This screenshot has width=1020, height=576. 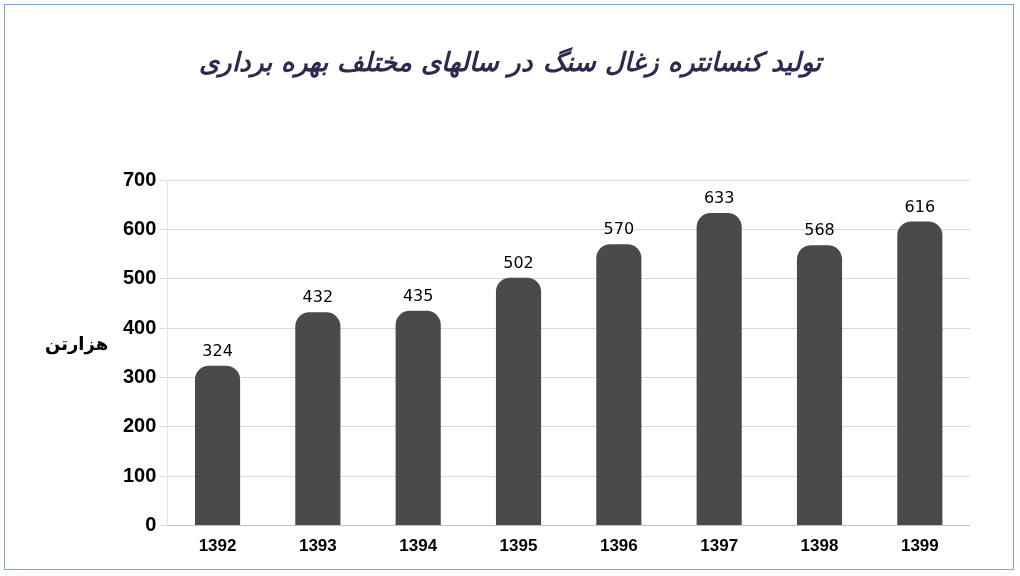 I want to click on y-tick-label: 100, so click(x=139, y=474).